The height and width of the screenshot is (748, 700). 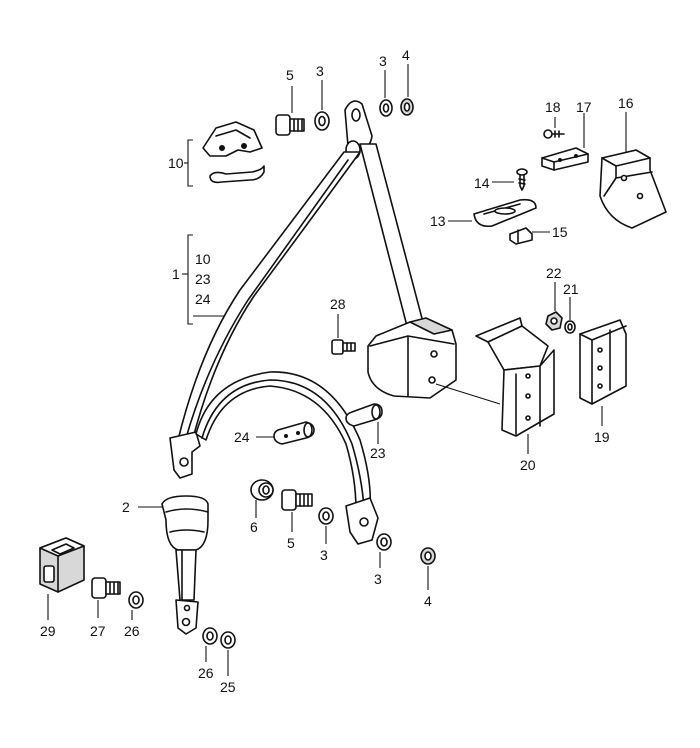 What do you see at coordinates (554, 273) in the screenshot?
I see `label-22: 22` at bounding box center [554, 273].